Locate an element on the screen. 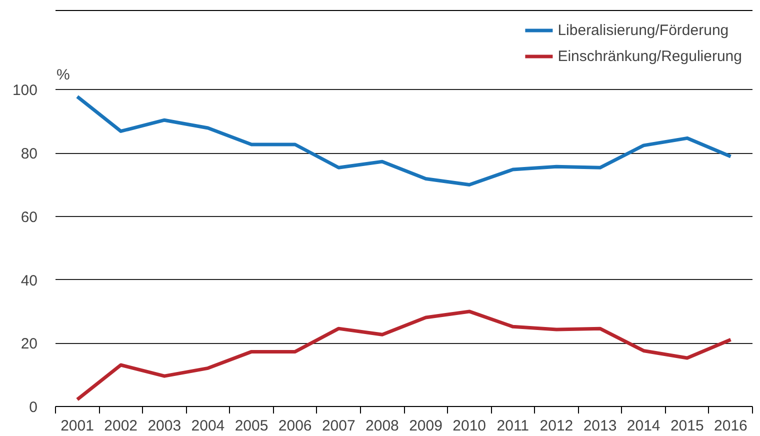  y-axis-title: % is located at coordinates (63, 75).